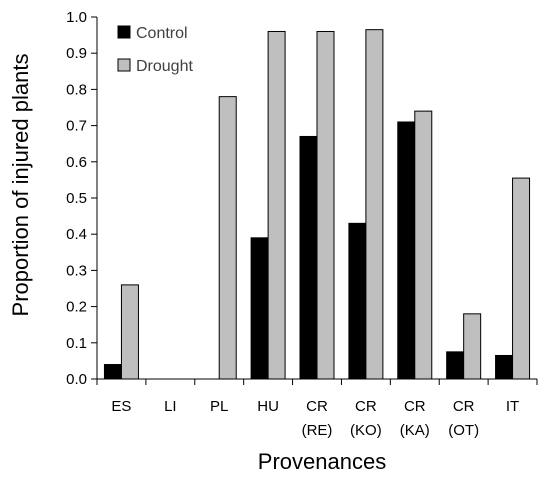 This screenshot has width=550, height=481. Describe the element at coordinates (76, 89) in the screenshot. I see `y-tick-label: 0.8` at that location.